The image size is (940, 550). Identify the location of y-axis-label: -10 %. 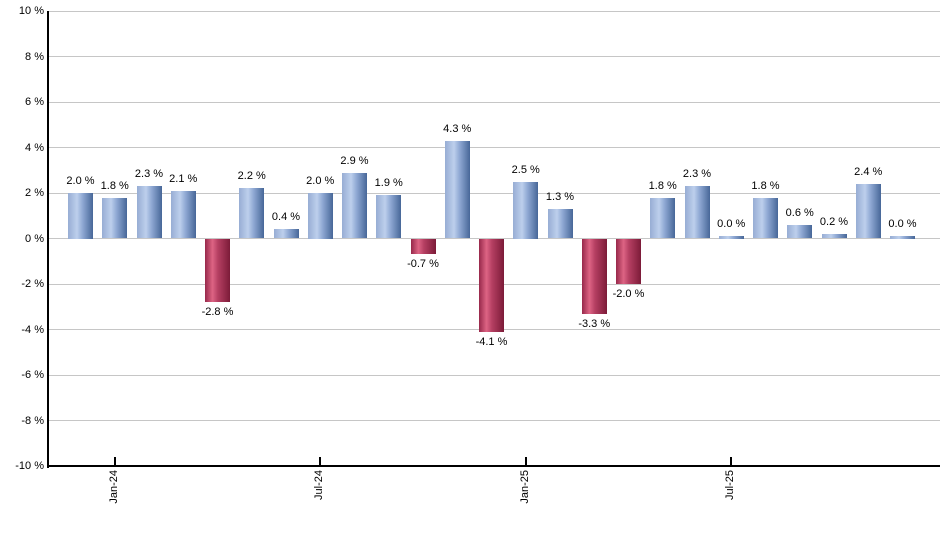
(29, 466).